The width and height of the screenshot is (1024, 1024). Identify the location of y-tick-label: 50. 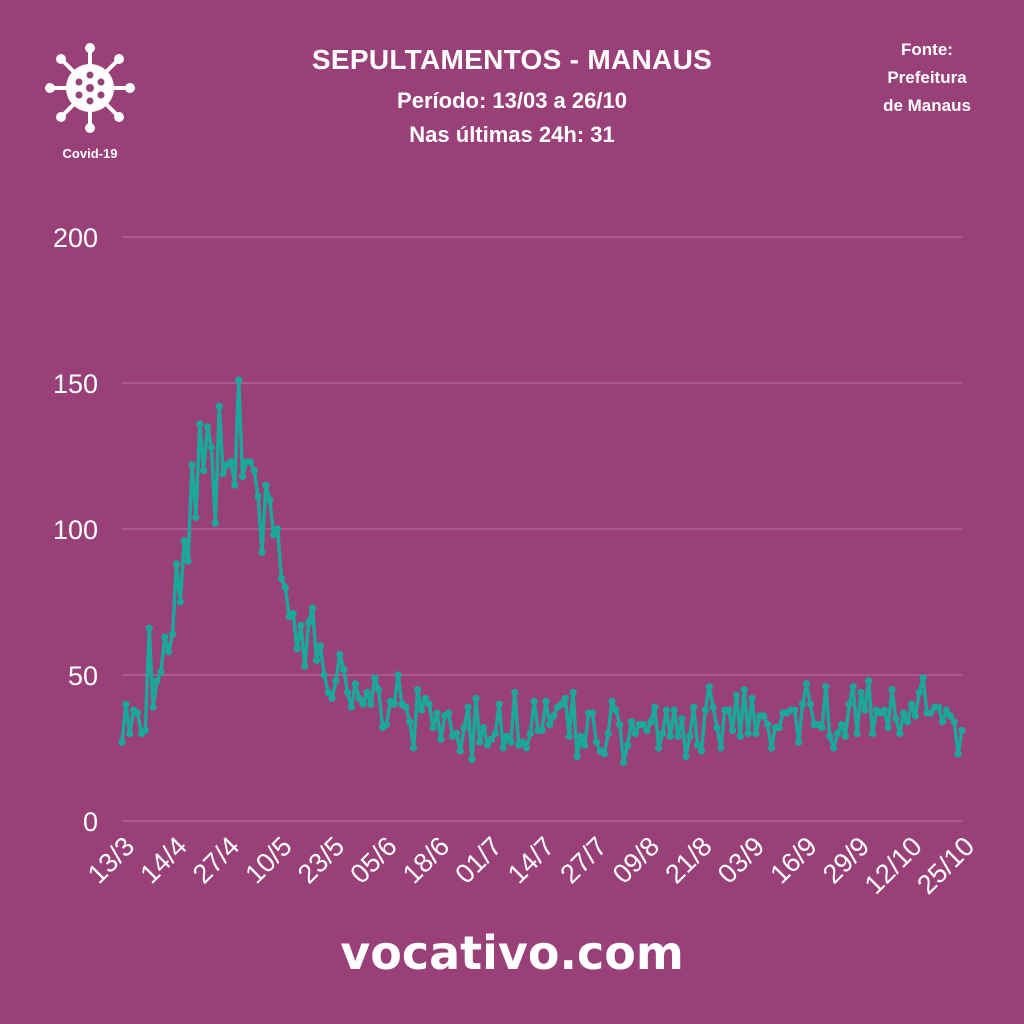
(83, 676).